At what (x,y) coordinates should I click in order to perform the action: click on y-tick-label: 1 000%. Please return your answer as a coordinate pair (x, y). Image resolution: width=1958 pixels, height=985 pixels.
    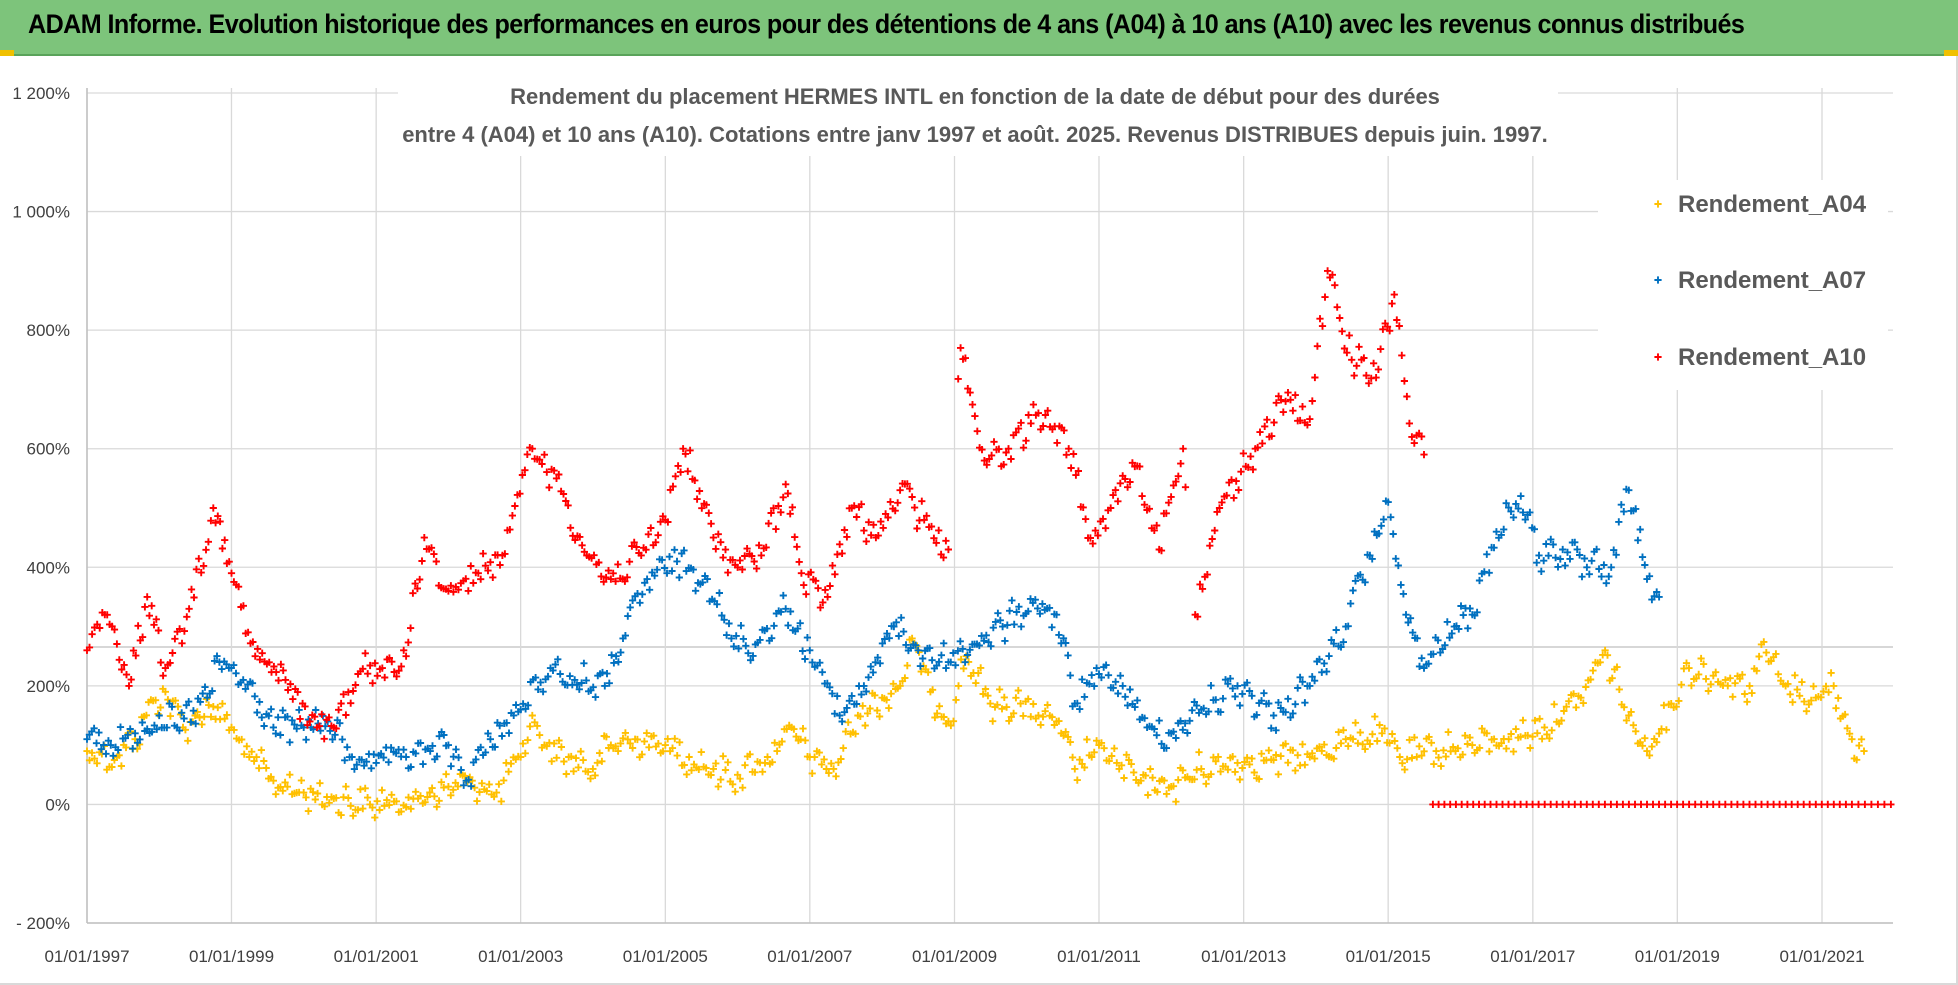
    Looking at the image, I should click on (41, 212).